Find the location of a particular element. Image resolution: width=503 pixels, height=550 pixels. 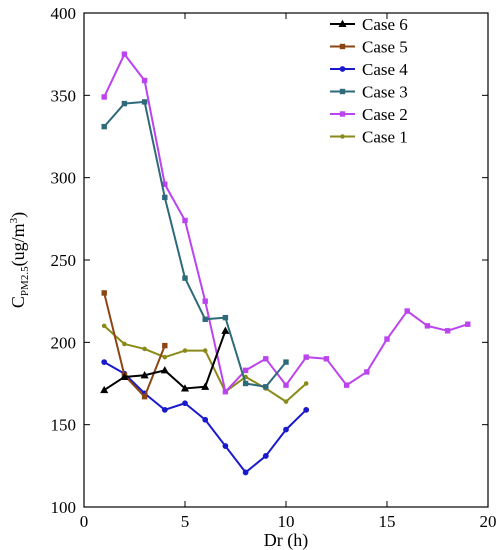

legend-label: Case 5 is located at coordinates (385, 47).